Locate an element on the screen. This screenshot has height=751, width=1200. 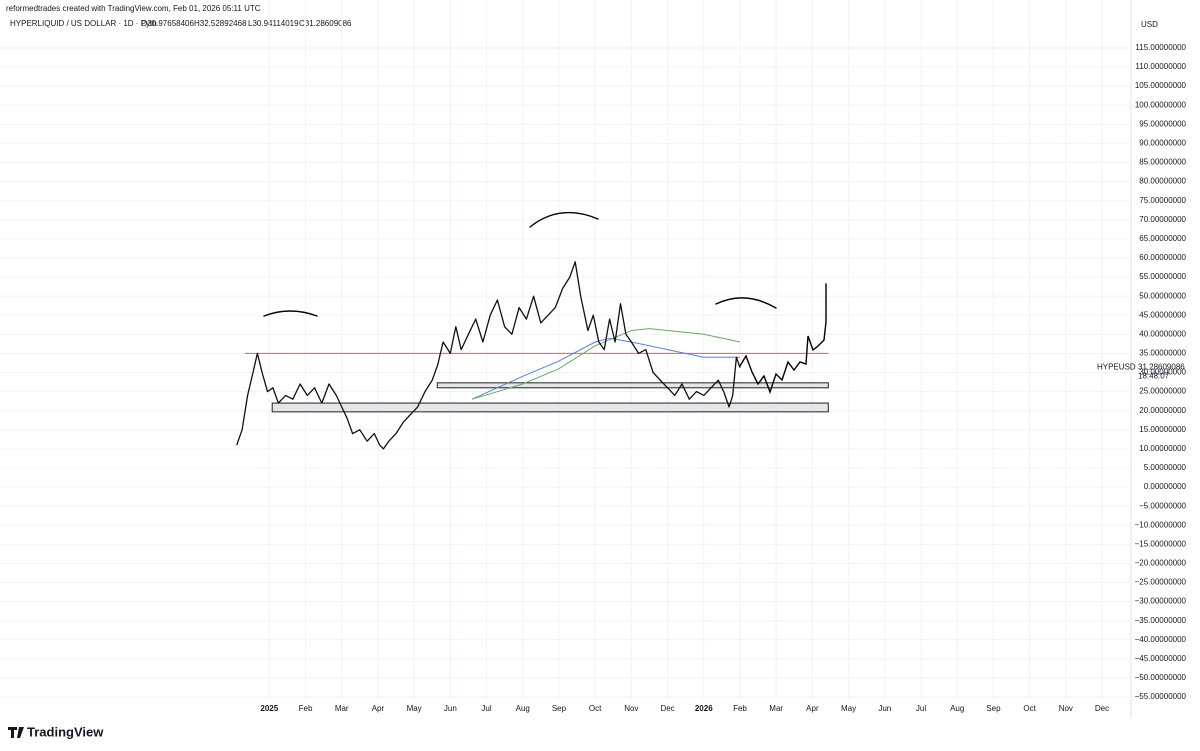
y-tick-label: 50.00000000 is located at coordinates (1162, 295).